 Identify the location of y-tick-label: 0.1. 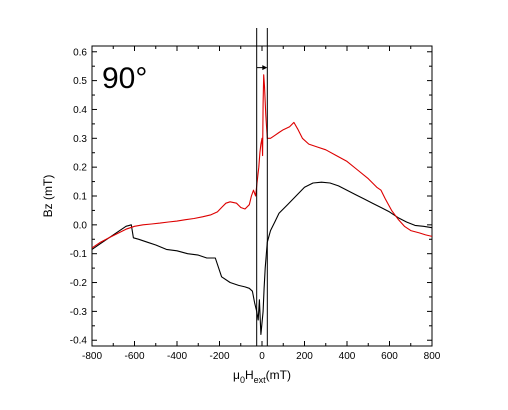
(80, 197).